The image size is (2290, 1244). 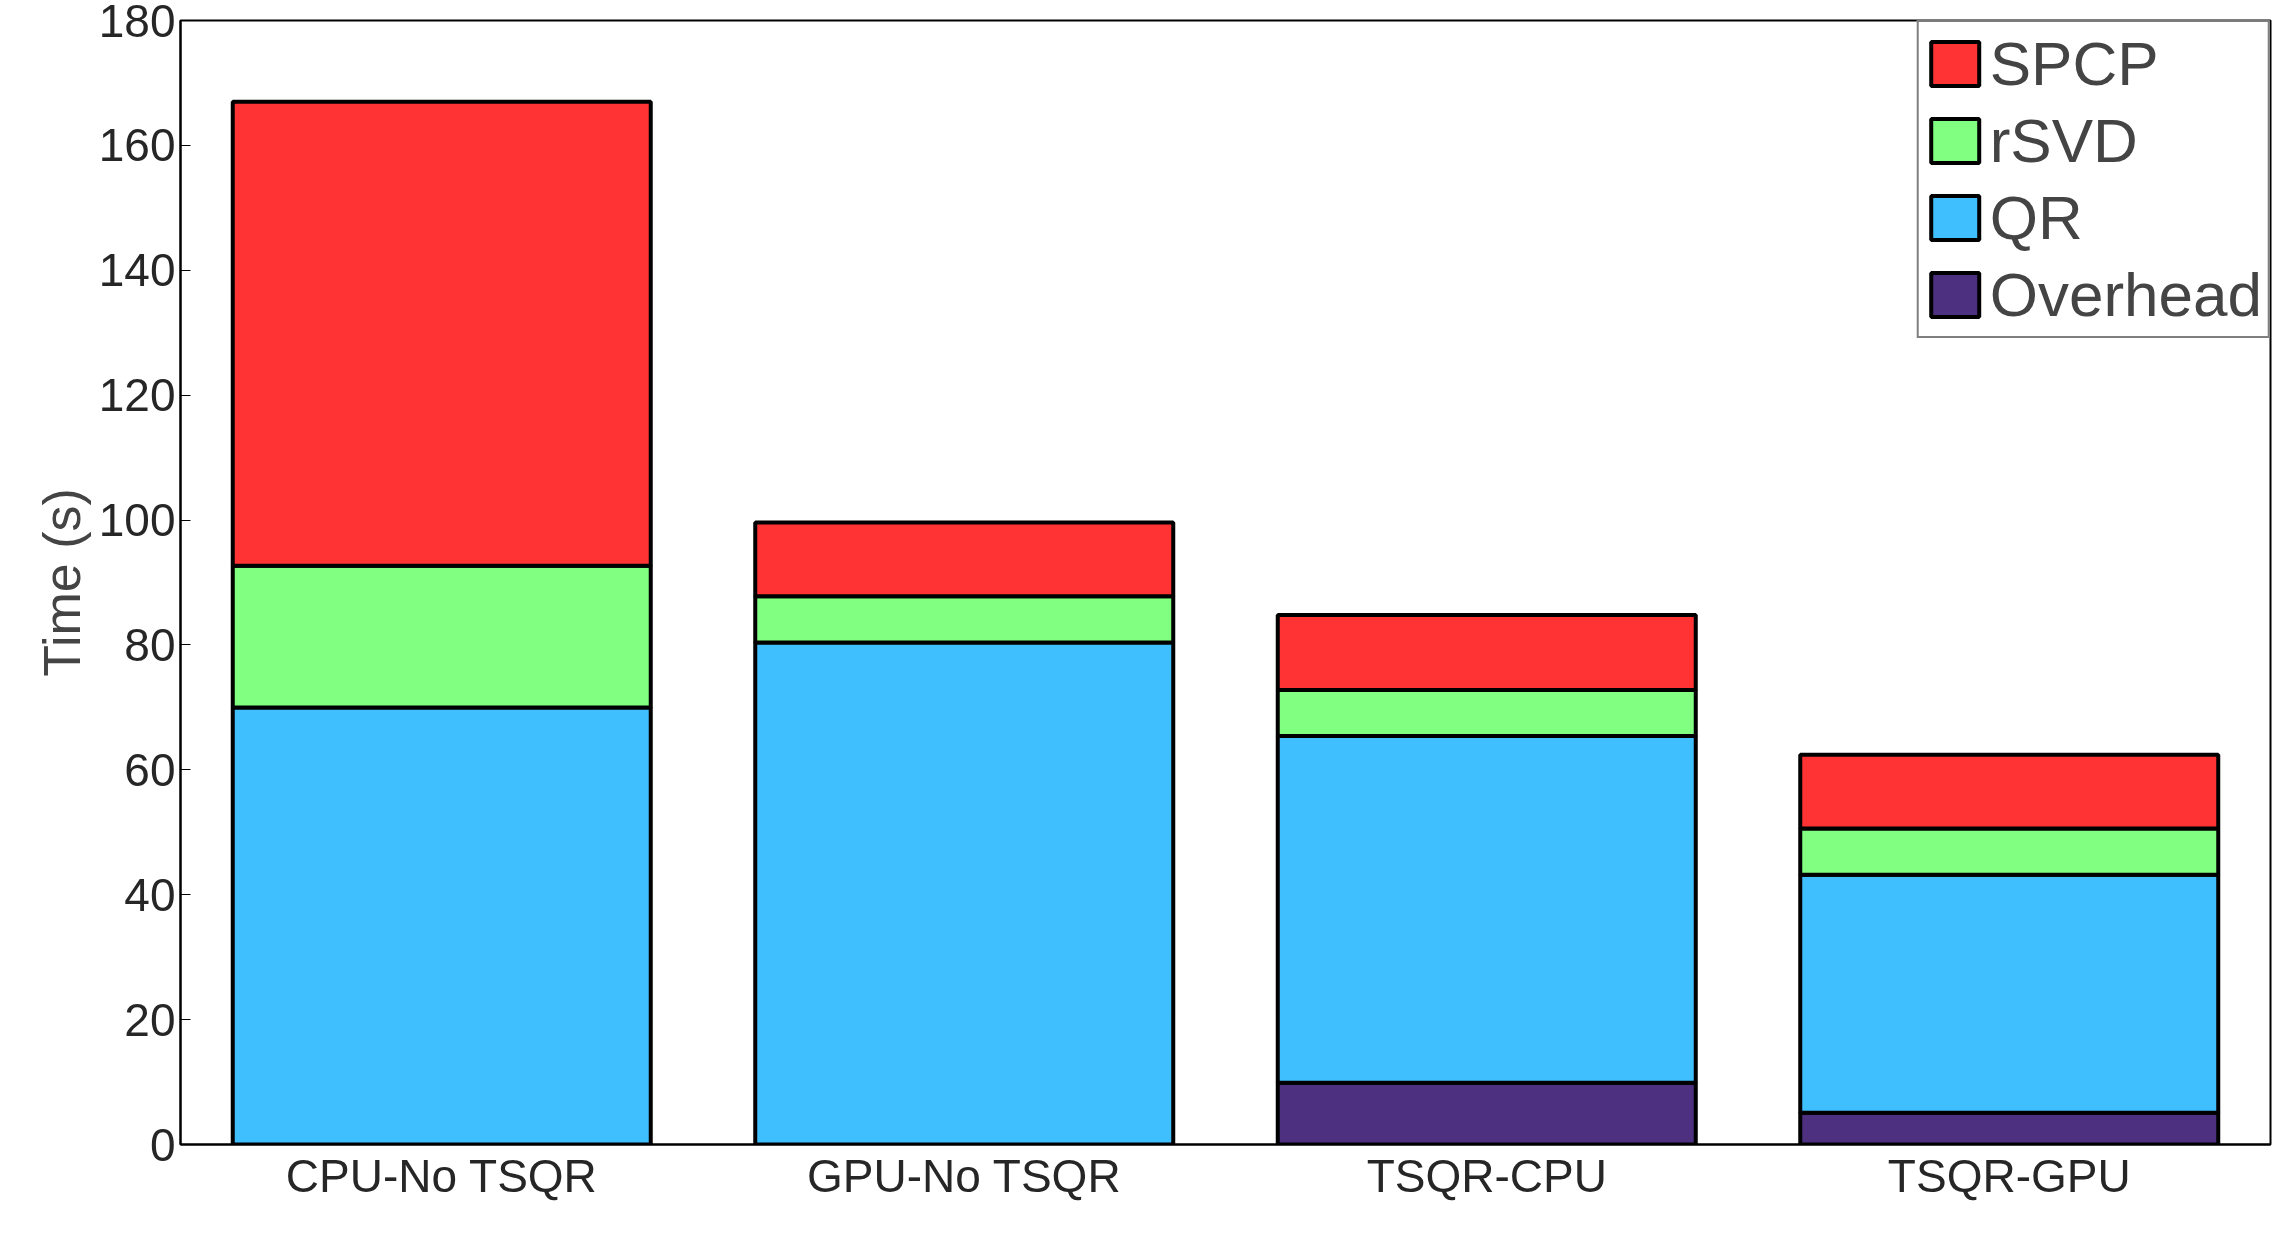 I want to click on x-tick-label: GPU-No TSQR, so click(x=964, y=1175).